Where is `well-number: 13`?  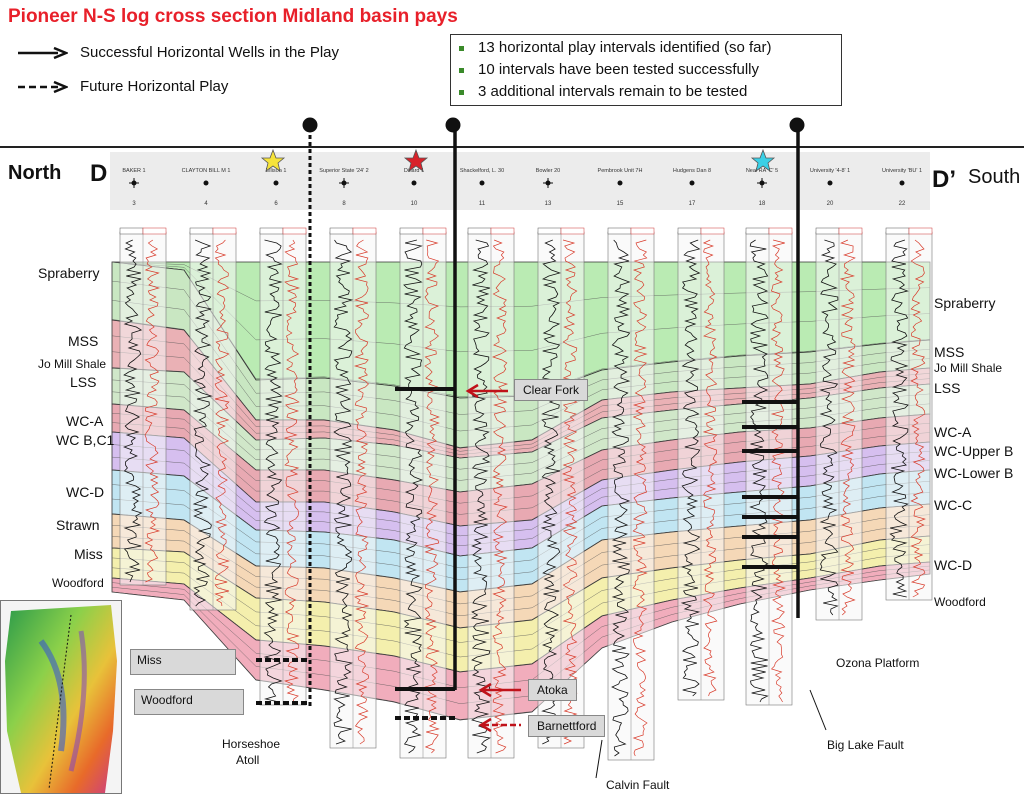
well-number: 13 is located at coordinates (548, 204).